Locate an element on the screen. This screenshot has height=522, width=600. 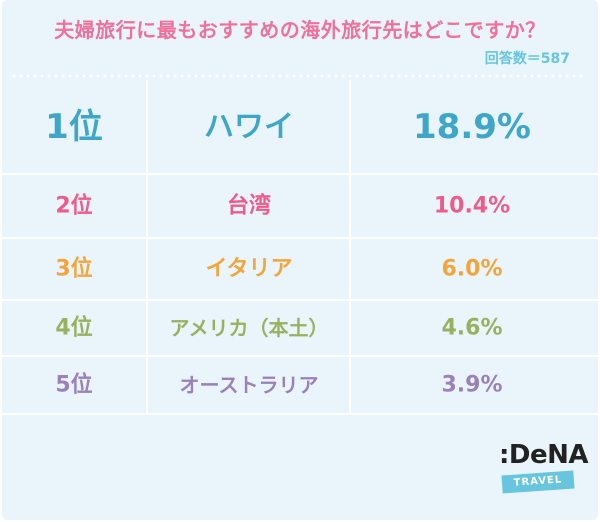
percent-value: 18.9% is located at coordinates (472, 127).